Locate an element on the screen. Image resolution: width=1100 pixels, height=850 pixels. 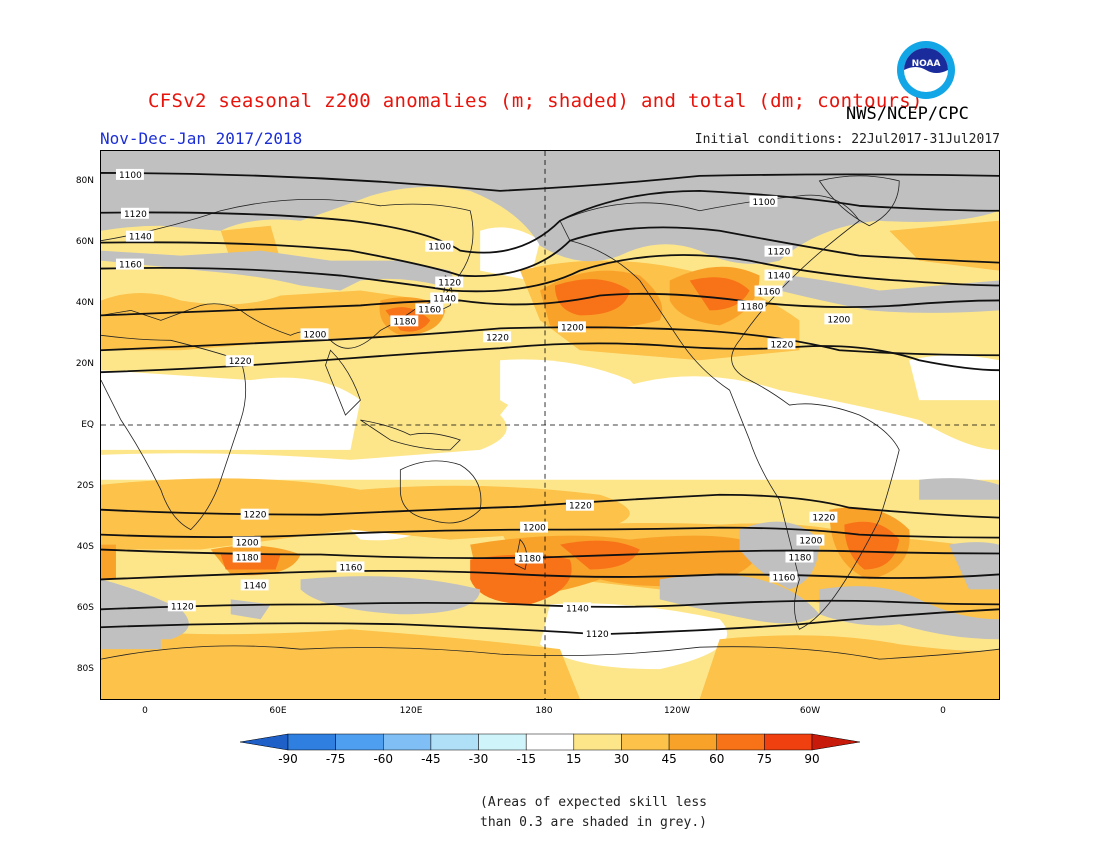
svg-text: NOAA is located at coordinates (926, 64).